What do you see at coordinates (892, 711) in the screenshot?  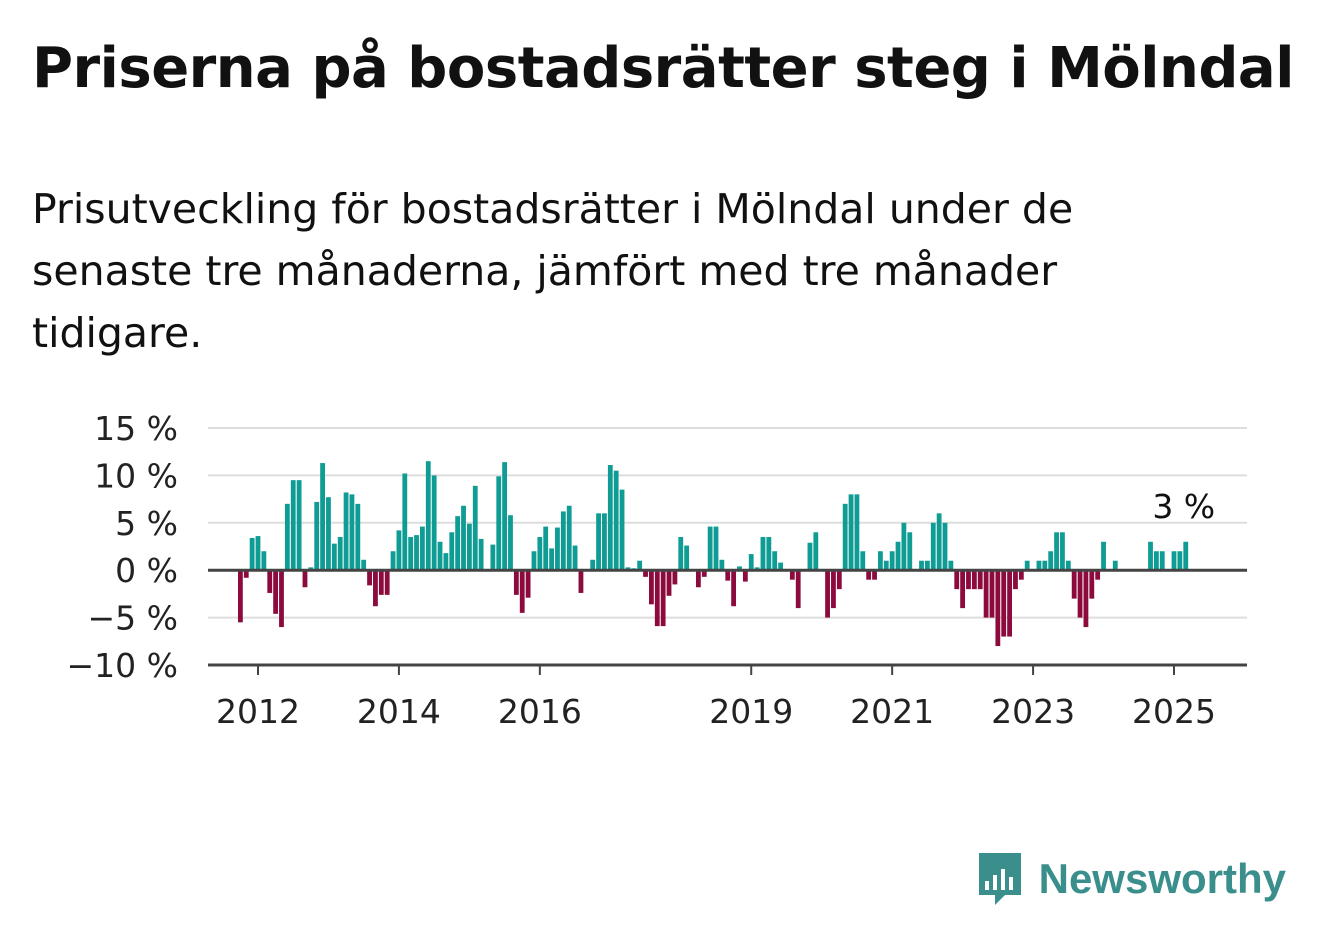 I see `x-tick-label: 2021` at bounding box center [892, 711].